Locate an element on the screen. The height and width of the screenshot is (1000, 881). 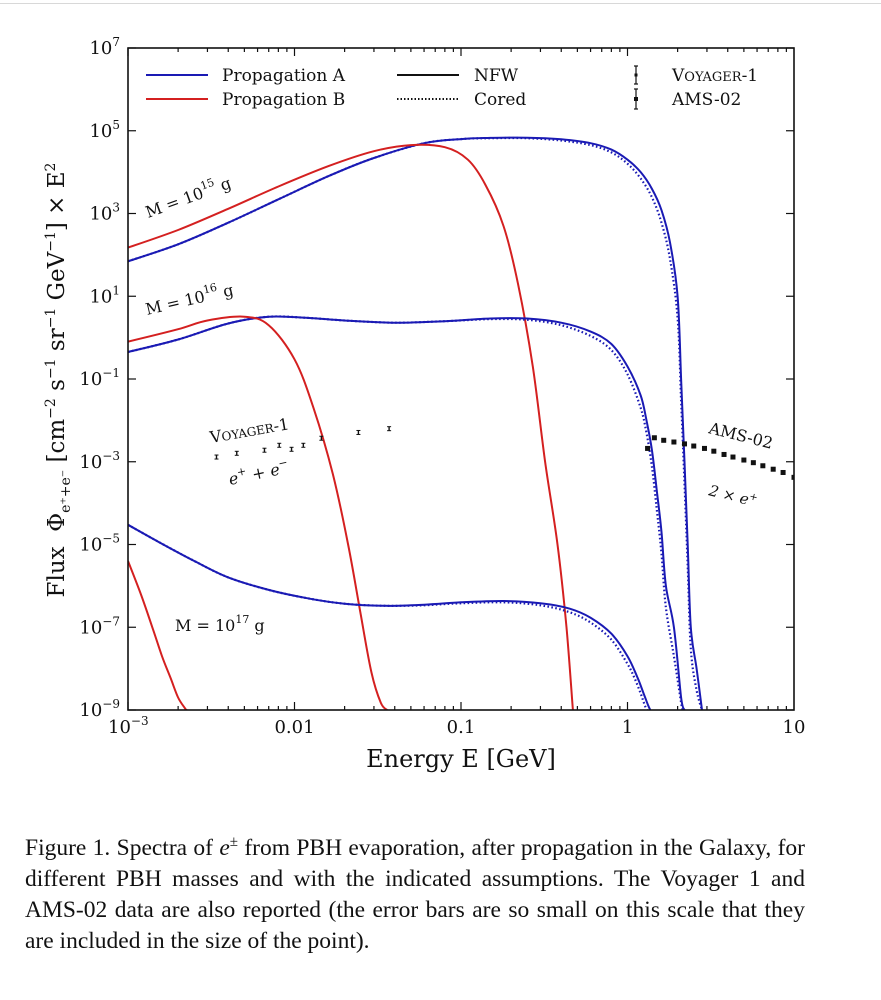
y-tick-label: 10⁻⁵ is located at coordinates (99, 544).